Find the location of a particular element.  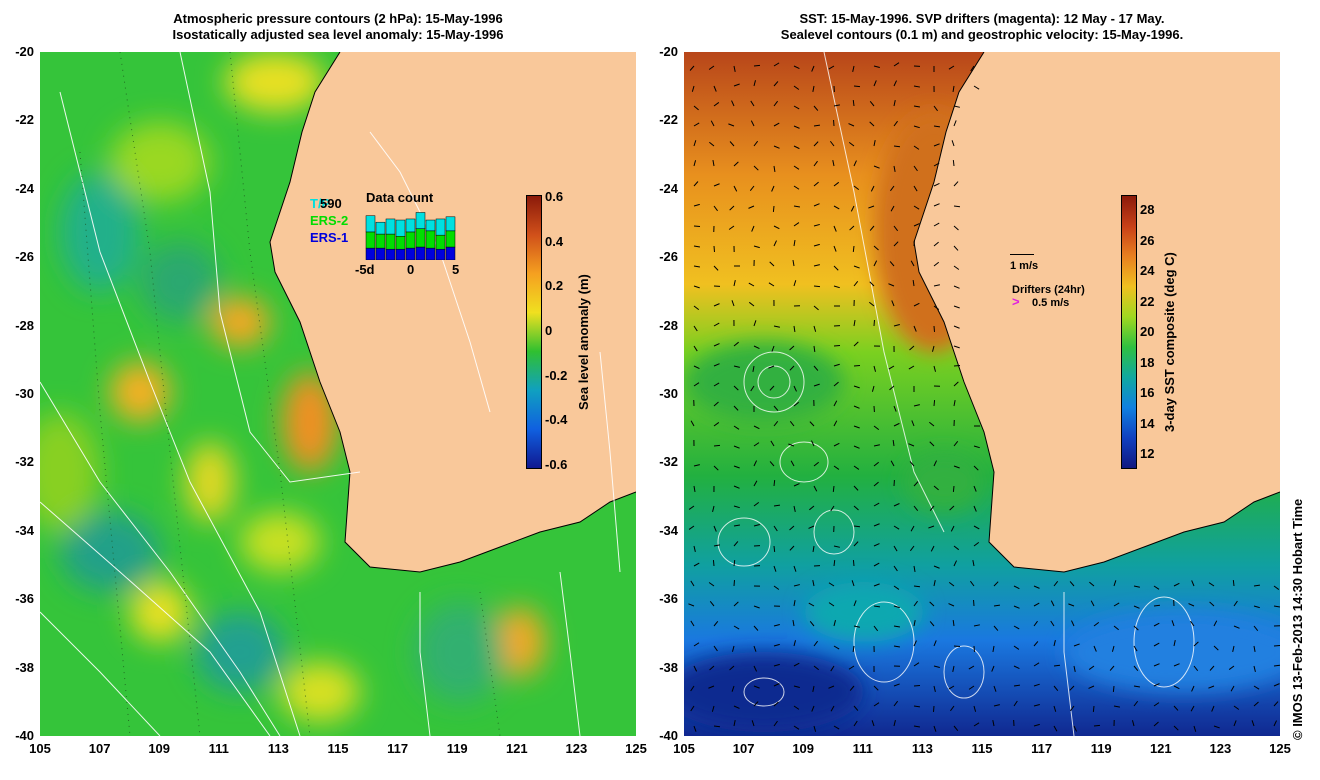

right-lat-tick: -40 is located at coordinates (668, 735).